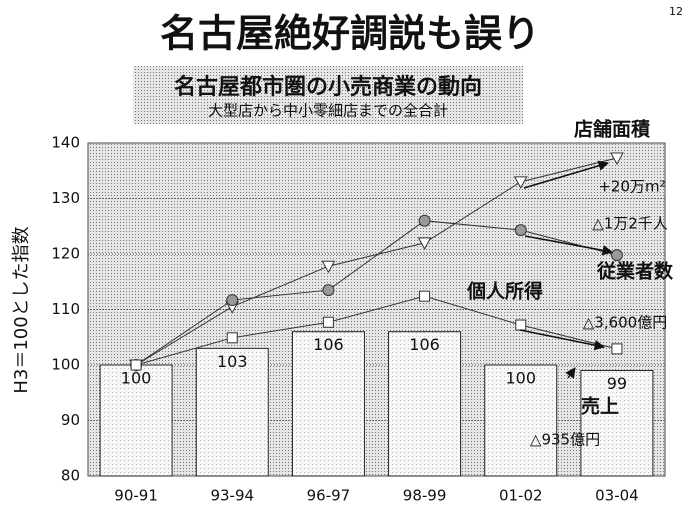  What do you see at coordinates (350, 34) in the screenshot?
I see `chart-title: 名古屋絶好調説も誤り` at bounding box center [350, 34].